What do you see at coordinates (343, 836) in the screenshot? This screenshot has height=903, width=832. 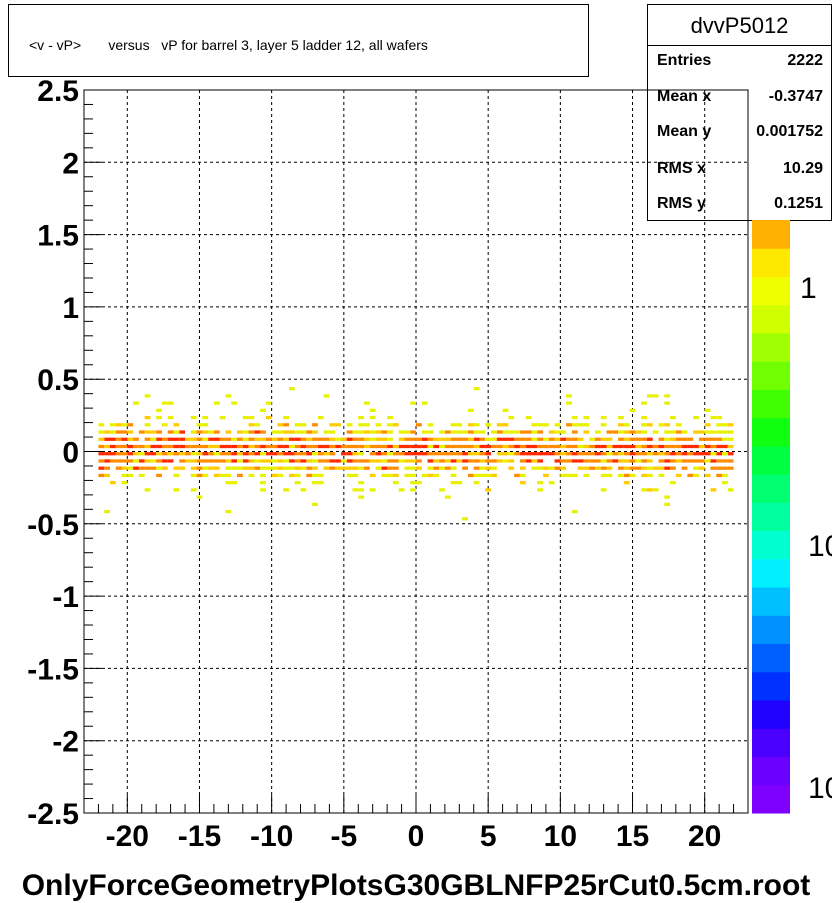 I see `x-tick-label: -5` at bounding box center [343, 836].